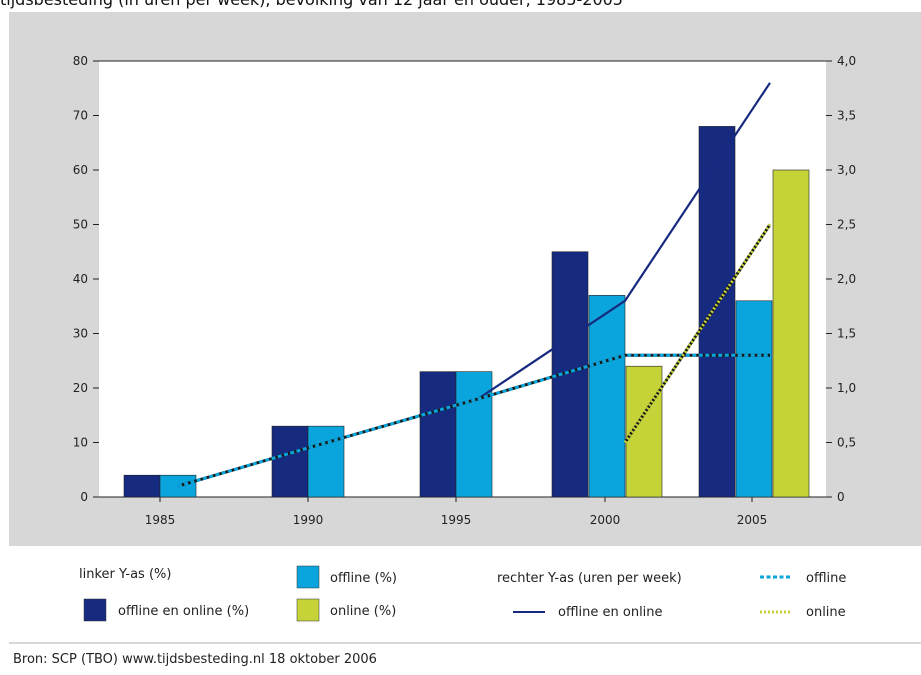 This screenshot has height=675, width=921. Describe the element at coordinates (95, 610) in the screenshot. I see `legend-swatch-offline-en-online` at that location.